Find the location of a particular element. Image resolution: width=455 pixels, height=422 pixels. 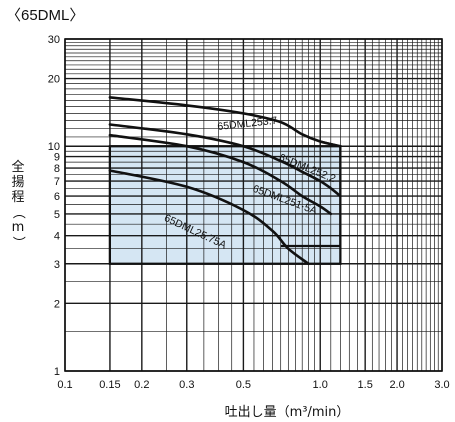

x-tick-label: 0.3 is located at coordinates (186, 385).